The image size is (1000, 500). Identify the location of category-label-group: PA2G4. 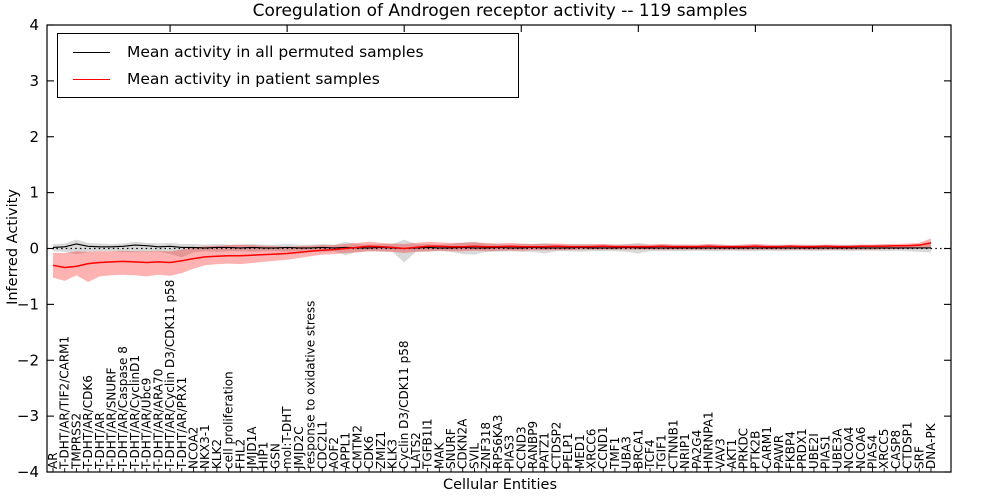
(697, 449).